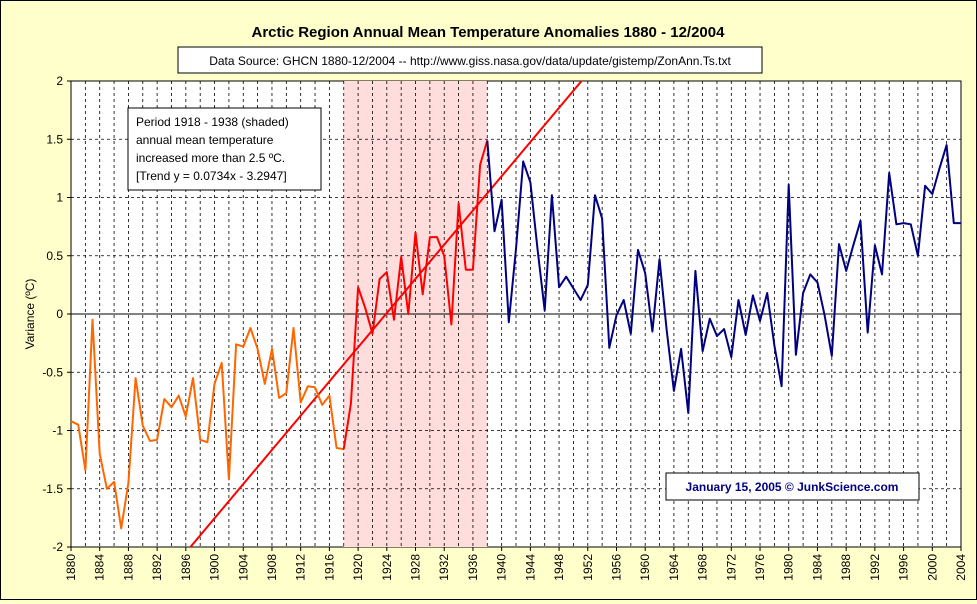 The height and width of the screenshot is (604, 977). What do you see at coordinates (932, 567) in the screenshot?
I see `x-tick-label: 2000` at bounding box center [932, 567].